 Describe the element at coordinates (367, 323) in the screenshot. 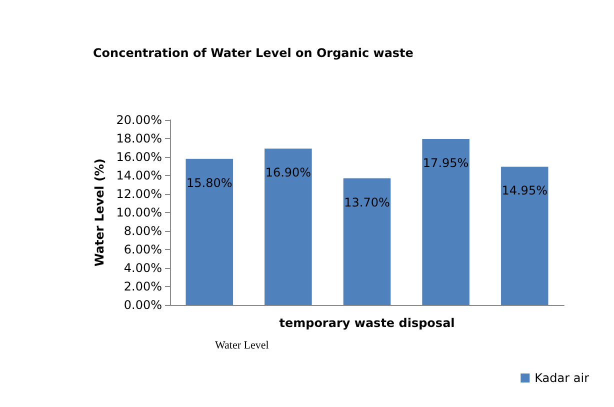

I see `x-axis-title: temporary waste disposal` at that location.